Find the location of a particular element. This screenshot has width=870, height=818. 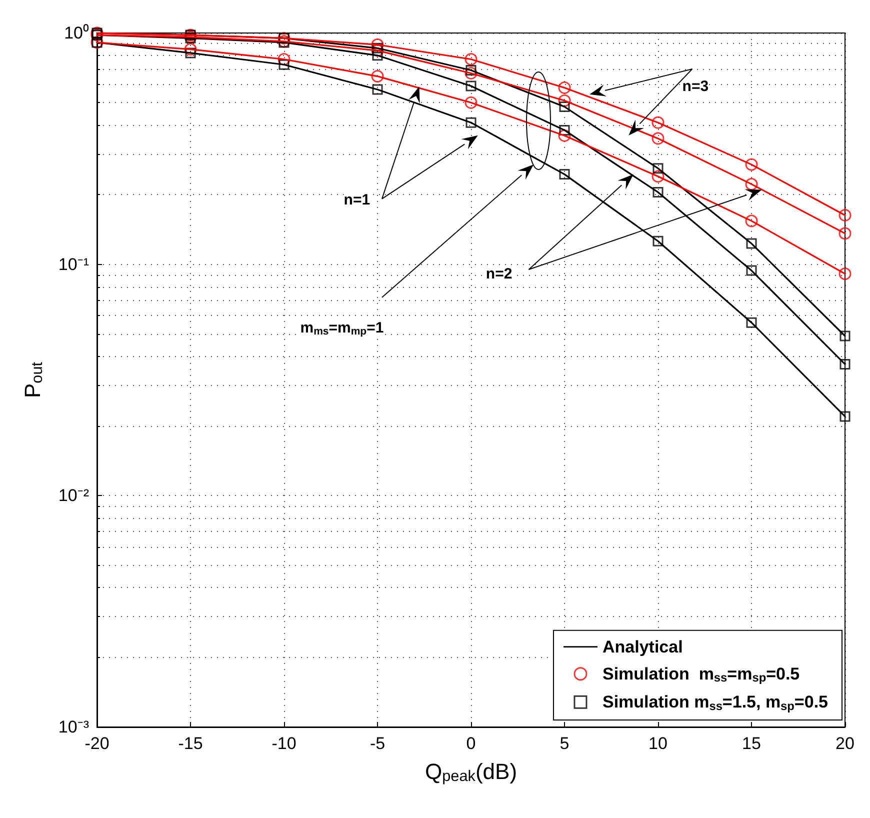

x-tick-label: -10 is located at coordinates (284, 743).